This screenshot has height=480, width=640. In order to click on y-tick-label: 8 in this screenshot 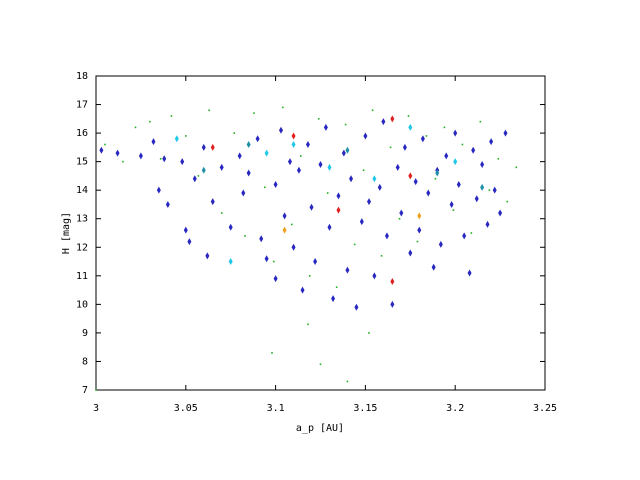, I will do `click(85, 361)`.